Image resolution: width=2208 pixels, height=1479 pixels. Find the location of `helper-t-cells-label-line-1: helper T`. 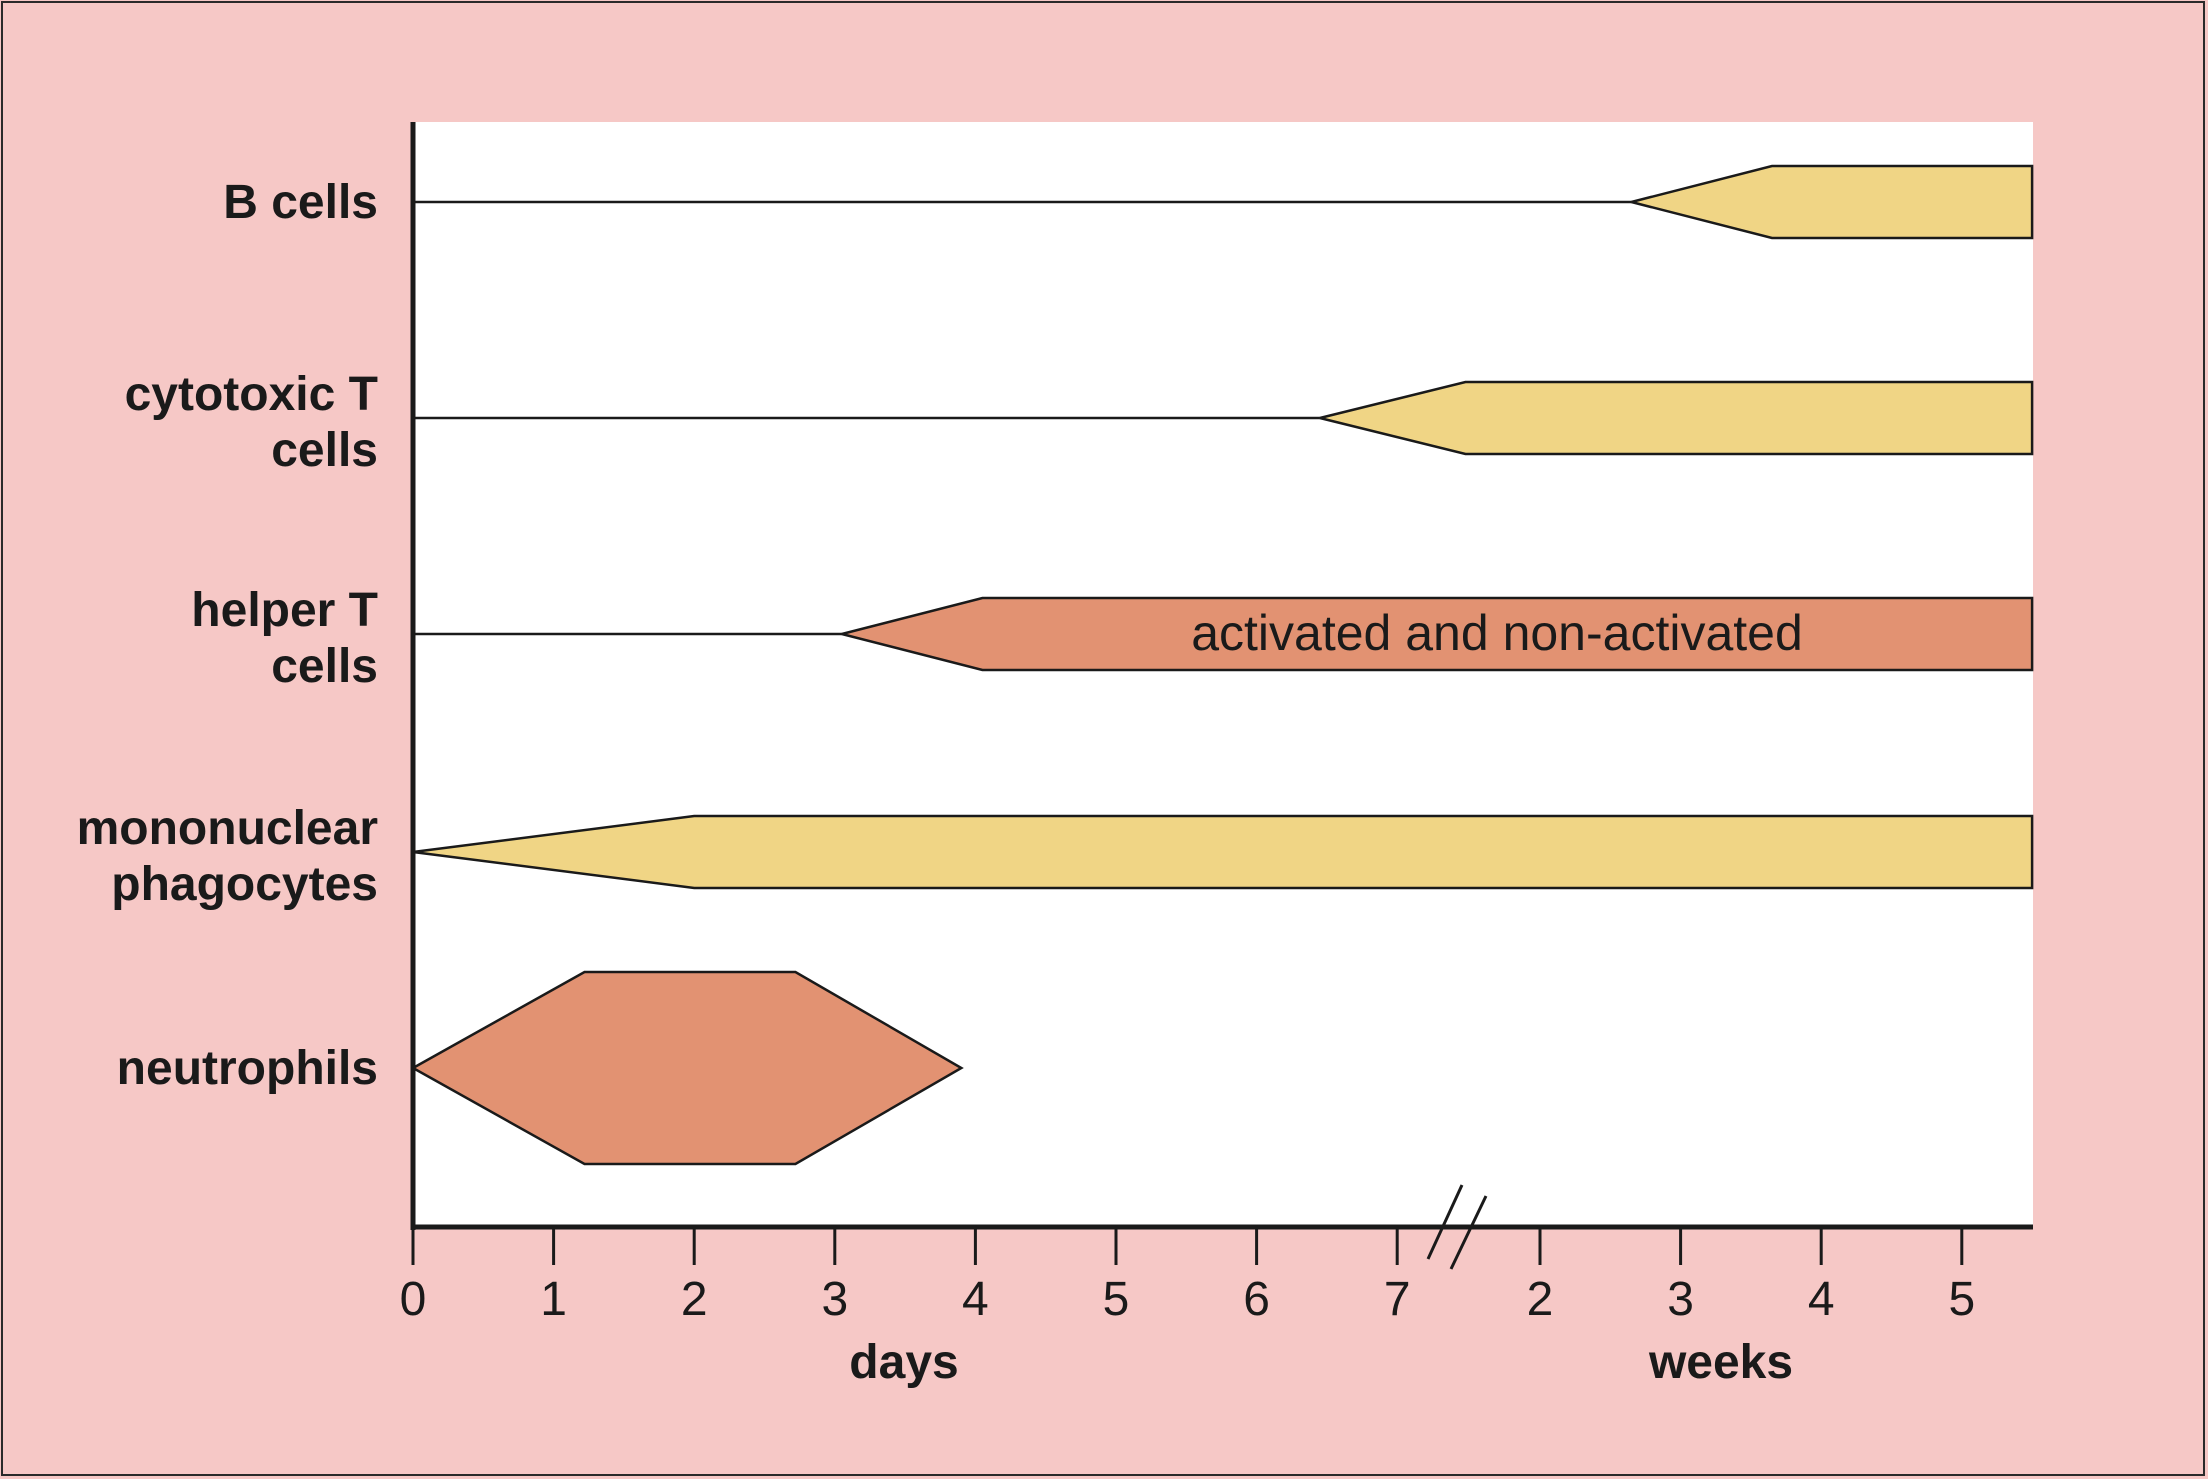

helper-t-cells-label-line-1: helper T is located at coordinates (284, 610).